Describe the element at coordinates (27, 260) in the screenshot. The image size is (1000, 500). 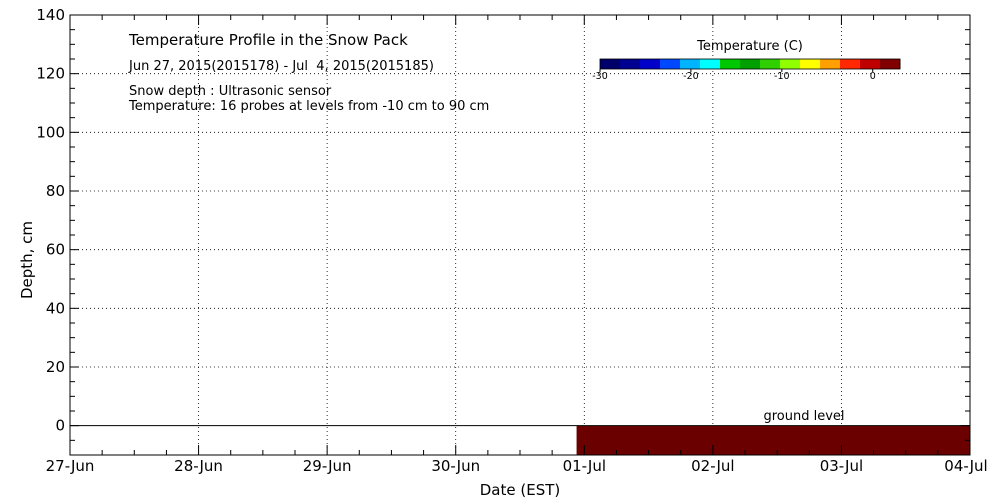
I see `y-axis-title: Depth, cm` at that location.